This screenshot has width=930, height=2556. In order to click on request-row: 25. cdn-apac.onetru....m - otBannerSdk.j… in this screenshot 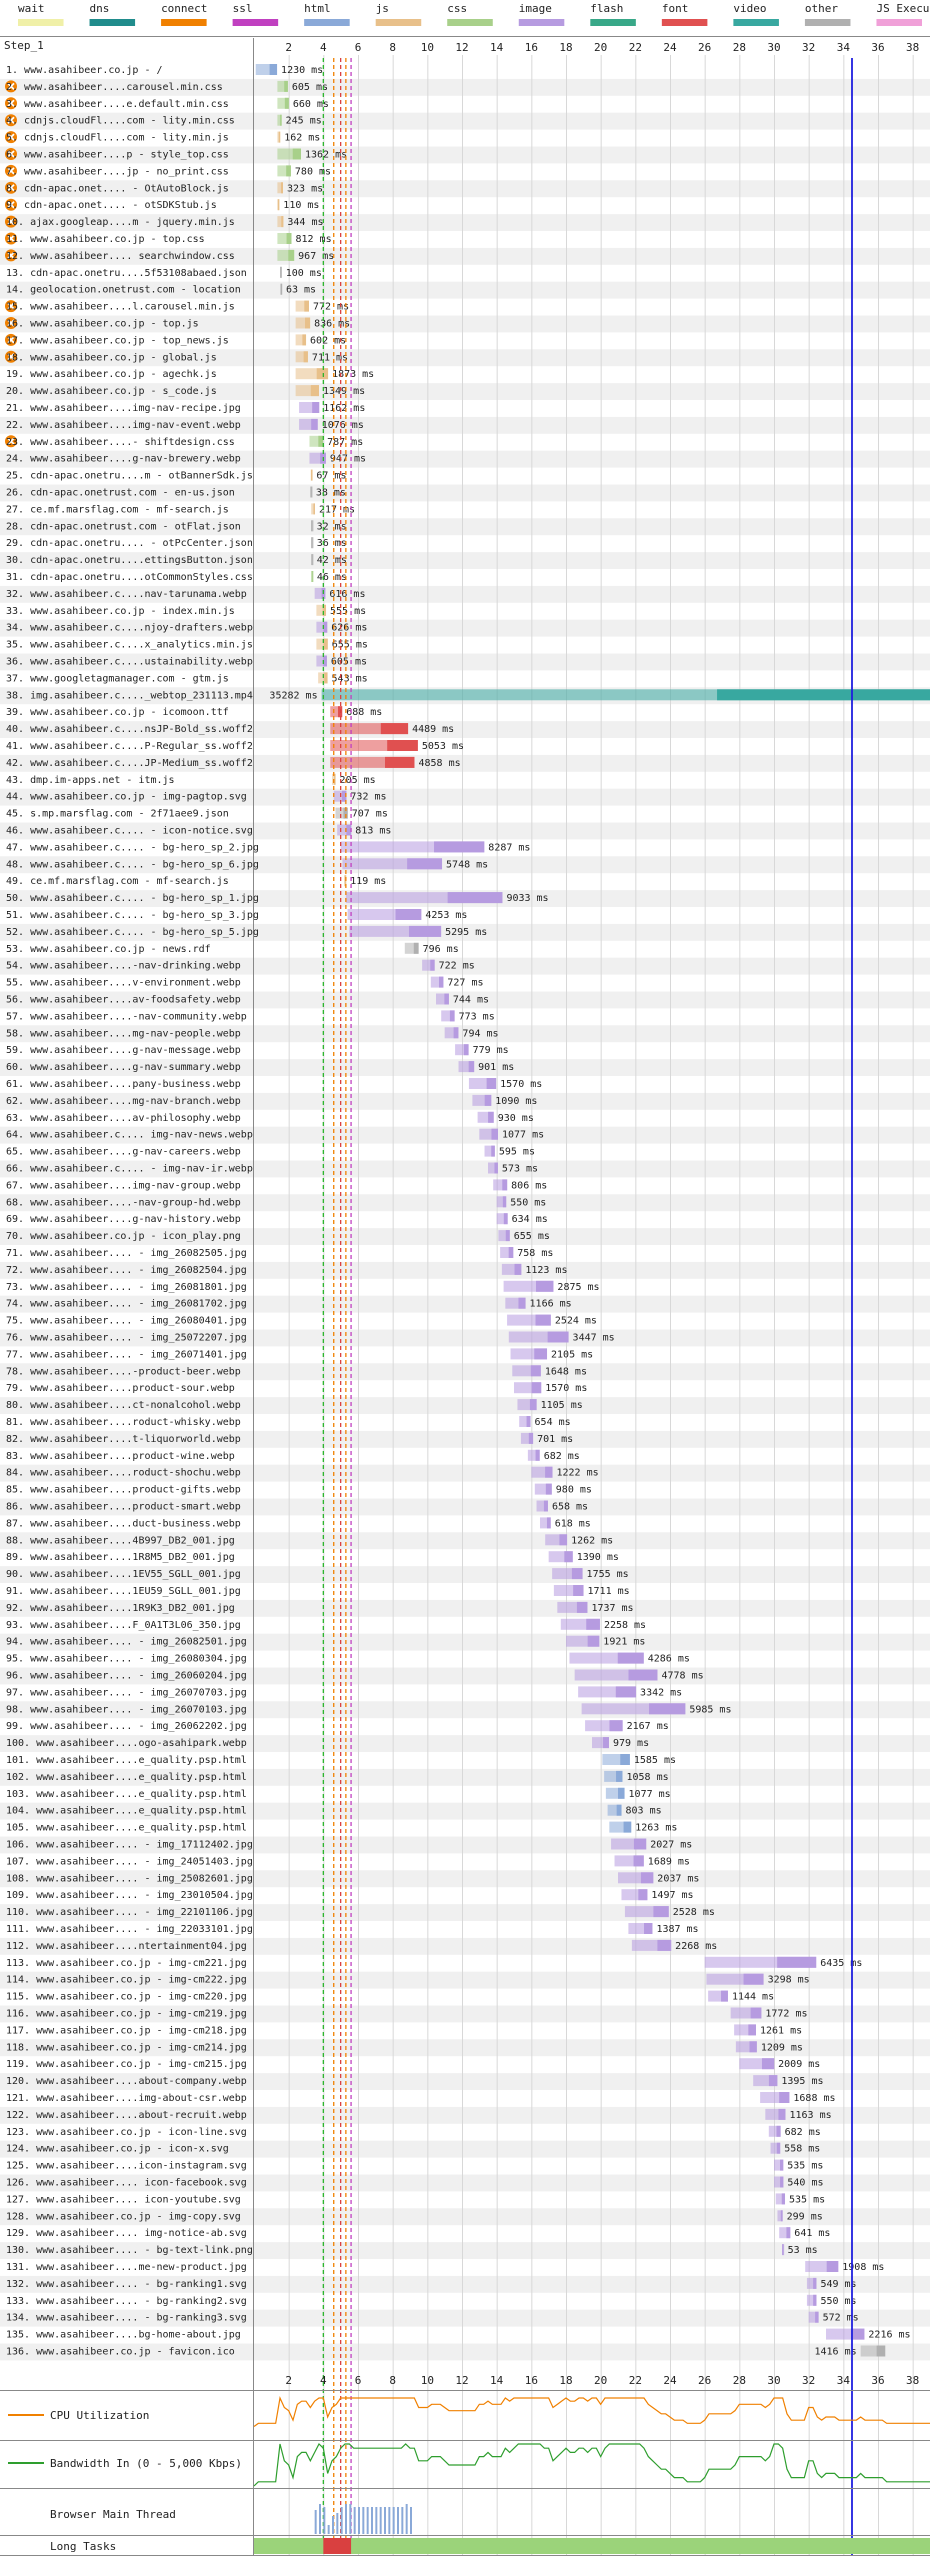, I will do `click(176, 475)`.